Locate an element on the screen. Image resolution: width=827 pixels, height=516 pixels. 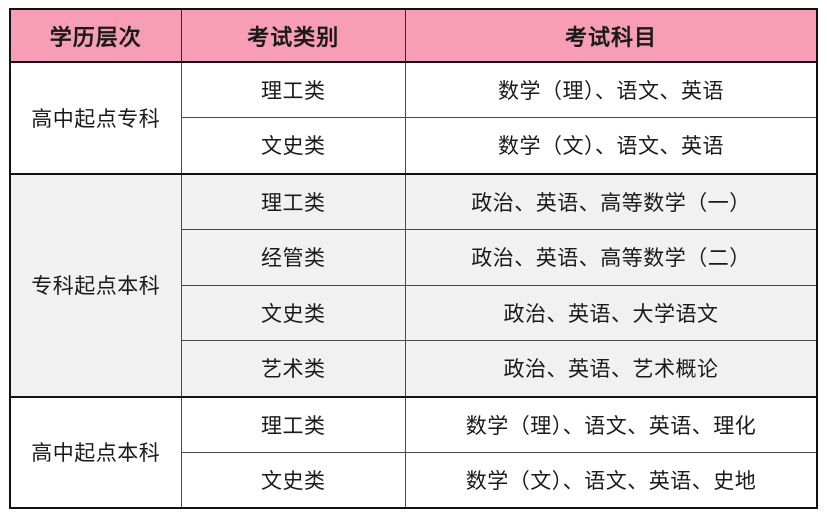
cell-subjects: 数学（理）、语文、英语、理化 is located at coordinates (611, 424).